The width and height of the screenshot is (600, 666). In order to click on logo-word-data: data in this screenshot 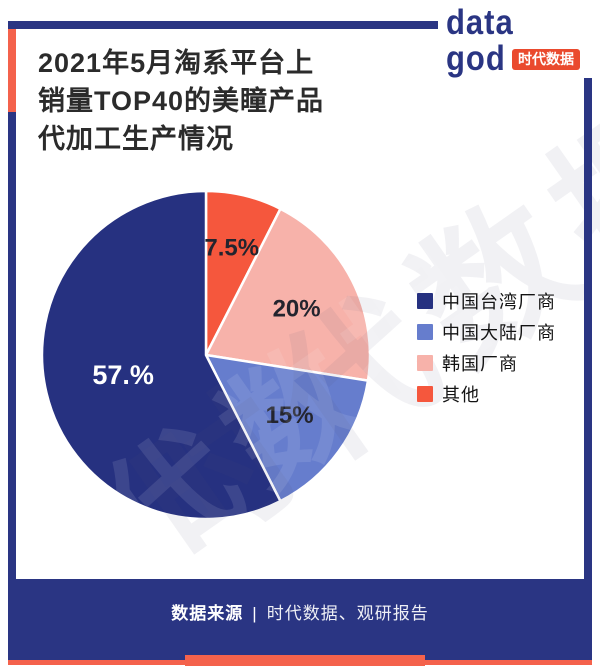, I will do `click(480, 21)`.